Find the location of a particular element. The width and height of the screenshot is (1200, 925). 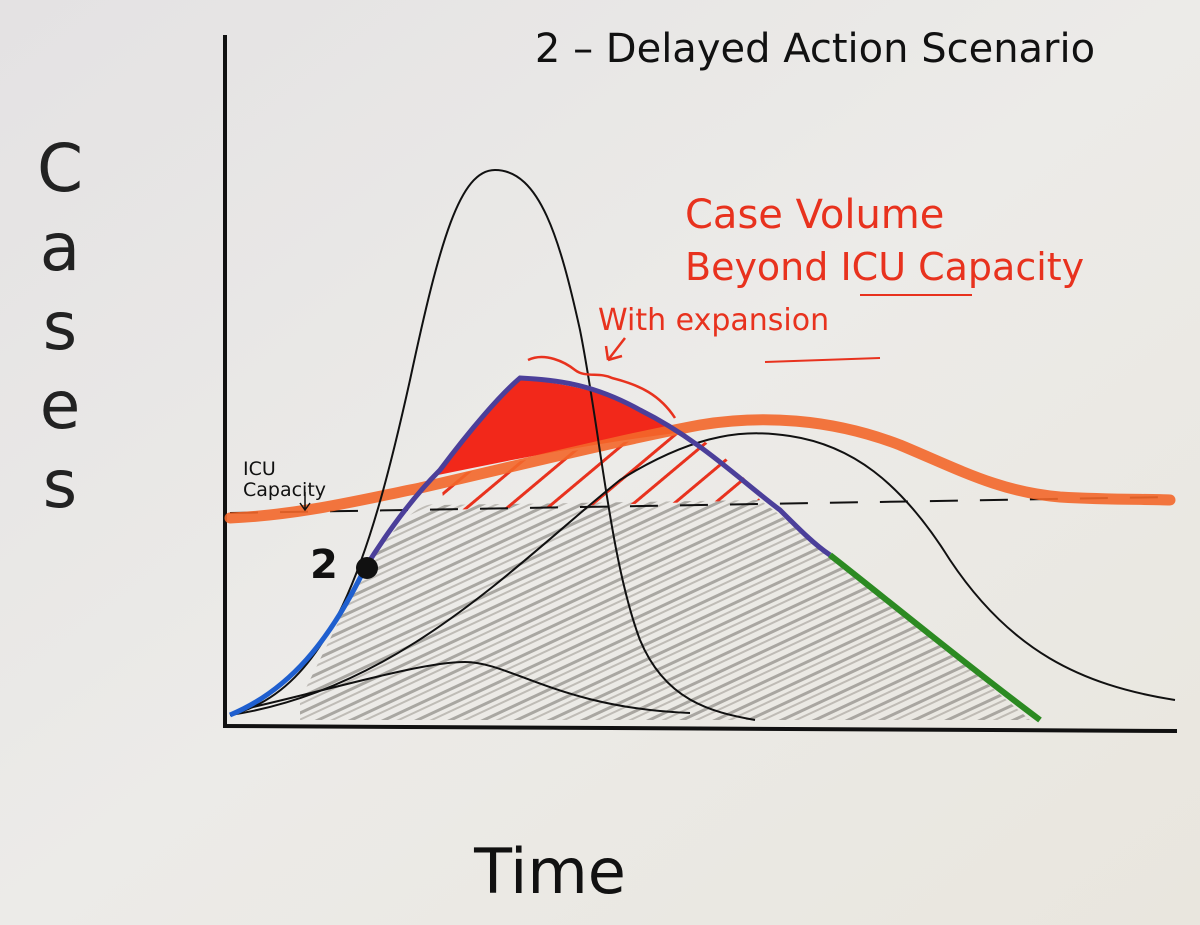

action-point is located at coordinates (367, 568).